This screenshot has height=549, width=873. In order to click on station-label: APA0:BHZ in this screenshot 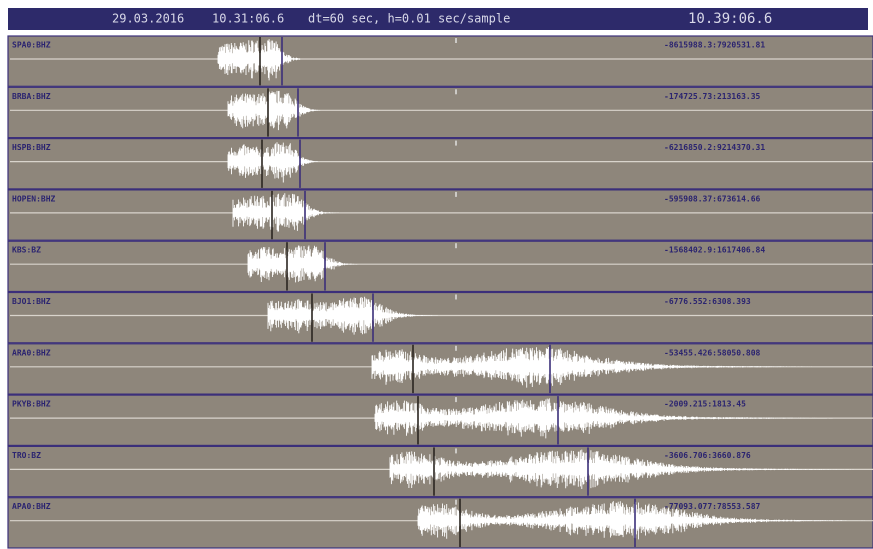, I will do `click(31, 506)`.